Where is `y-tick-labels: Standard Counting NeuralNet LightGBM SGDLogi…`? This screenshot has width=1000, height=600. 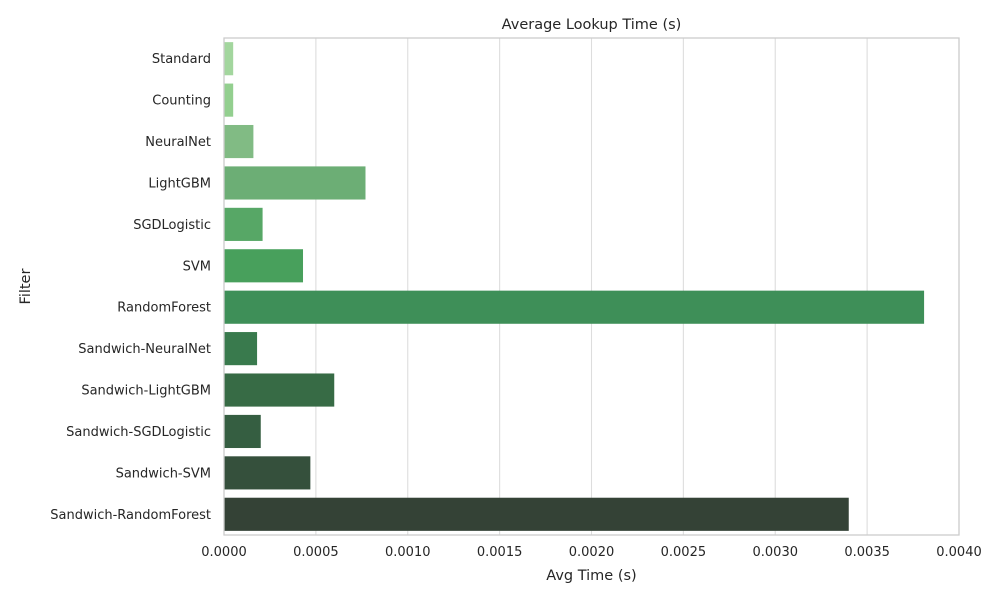
y-tick-labels: Standard Counting NeuralNet LightGBM SGDLogi… is located at coordinates (130, 287).